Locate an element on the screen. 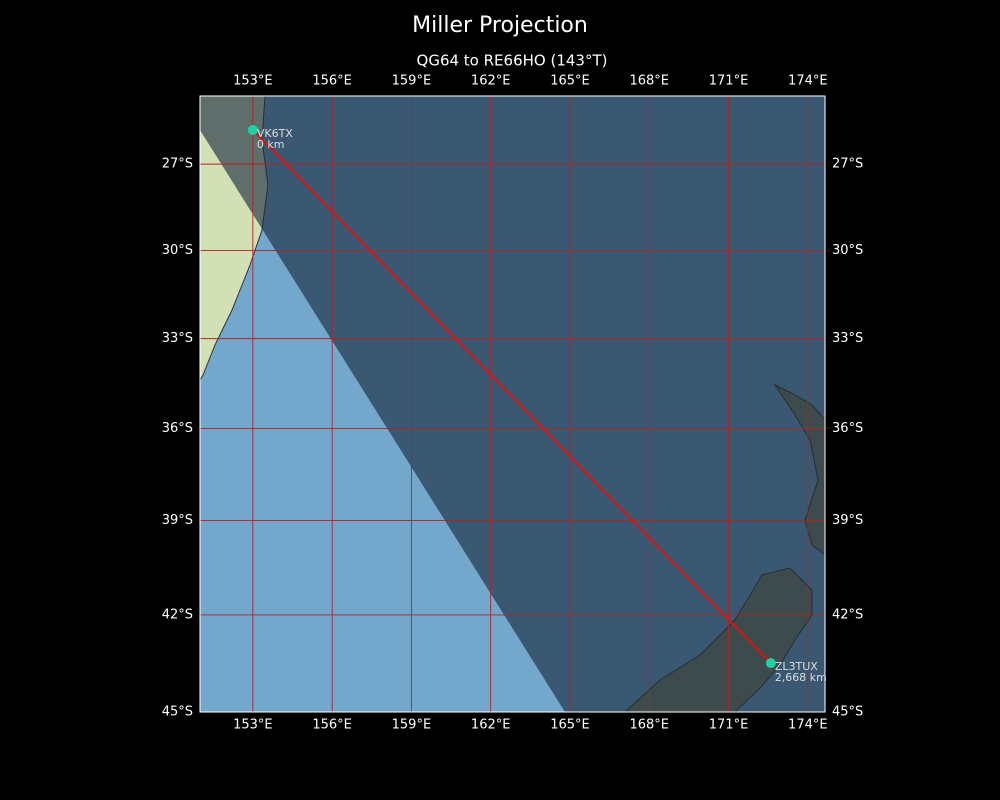 The width and height of the screenshot is (1000, 800). title: Miller Projection is located at coordinates (500, 25).